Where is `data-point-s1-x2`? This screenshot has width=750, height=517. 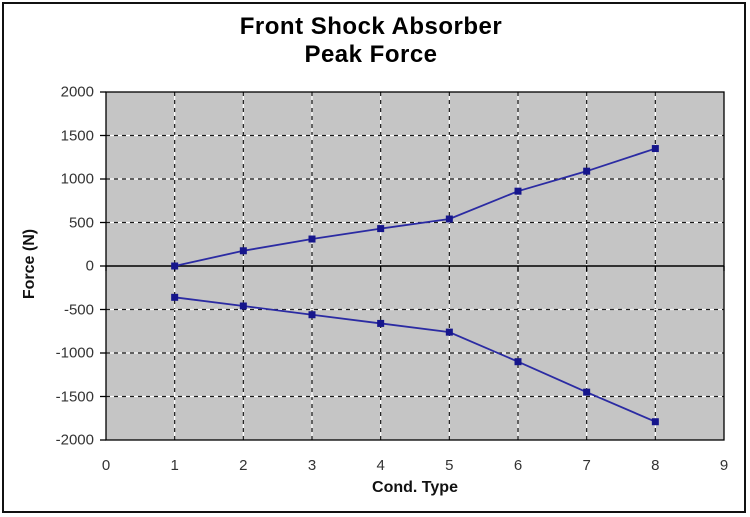 data-point-s1-x2 is located at coordinates (243, 251).